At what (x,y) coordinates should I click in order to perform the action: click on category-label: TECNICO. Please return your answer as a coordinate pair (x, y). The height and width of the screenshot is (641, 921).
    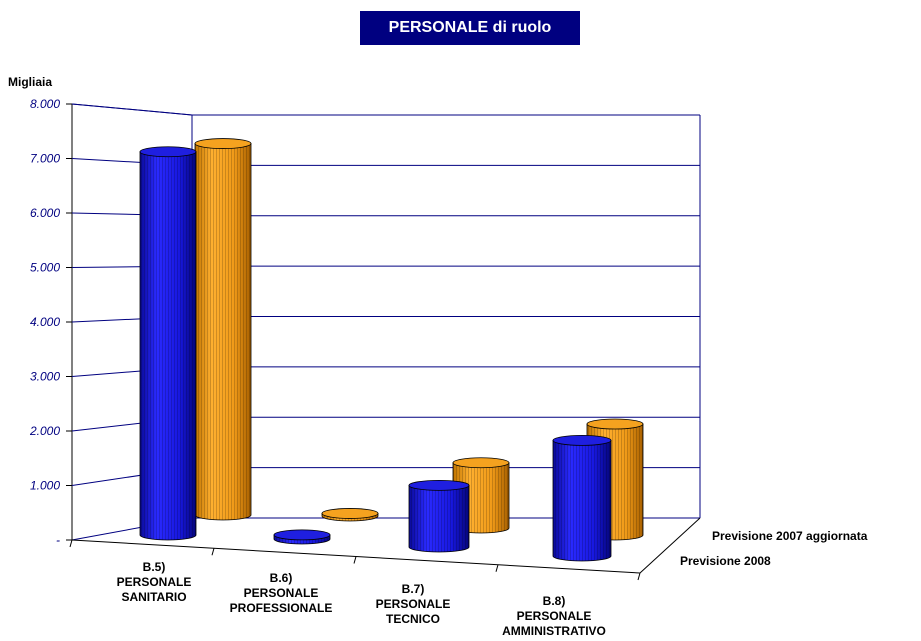
    Looking at the image, I should click on (413, 619).